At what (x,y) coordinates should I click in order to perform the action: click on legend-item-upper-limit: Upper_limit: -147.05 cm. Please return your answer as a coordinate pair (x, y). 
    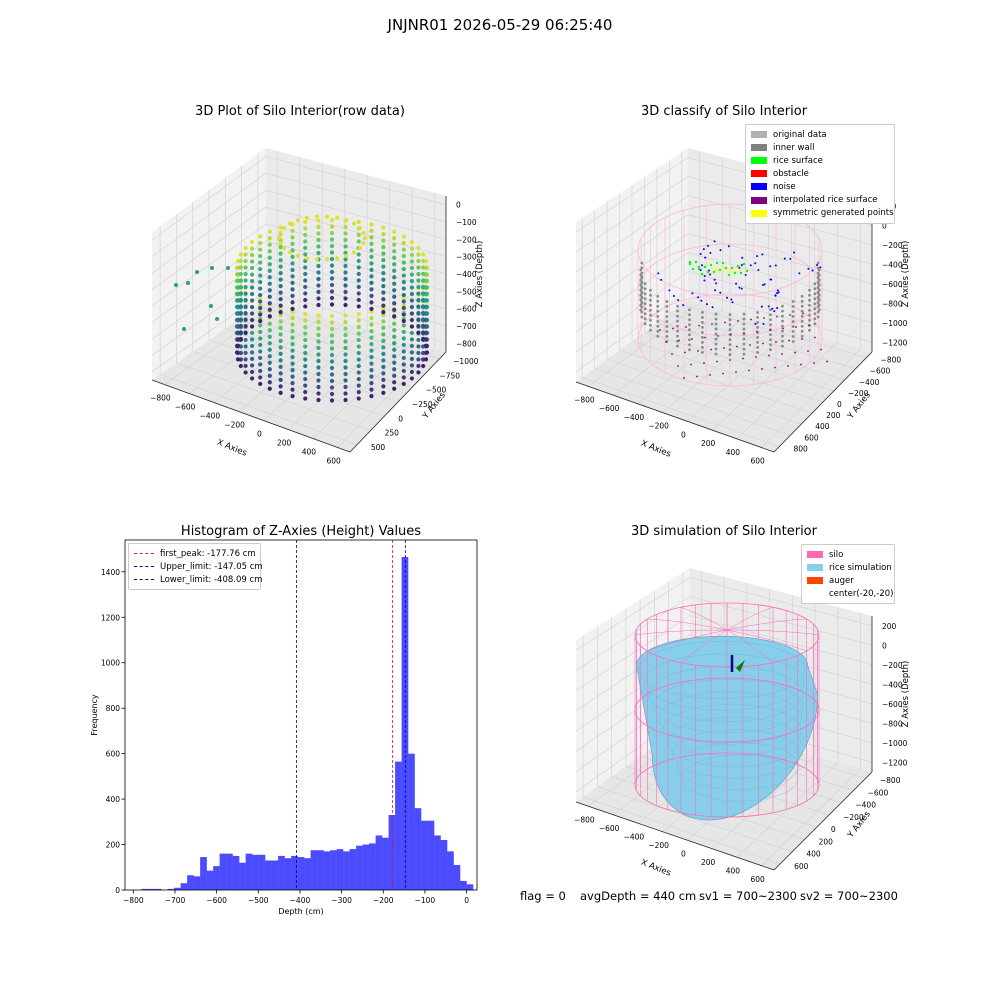
    Looking at the image, I should click on (198, 566).